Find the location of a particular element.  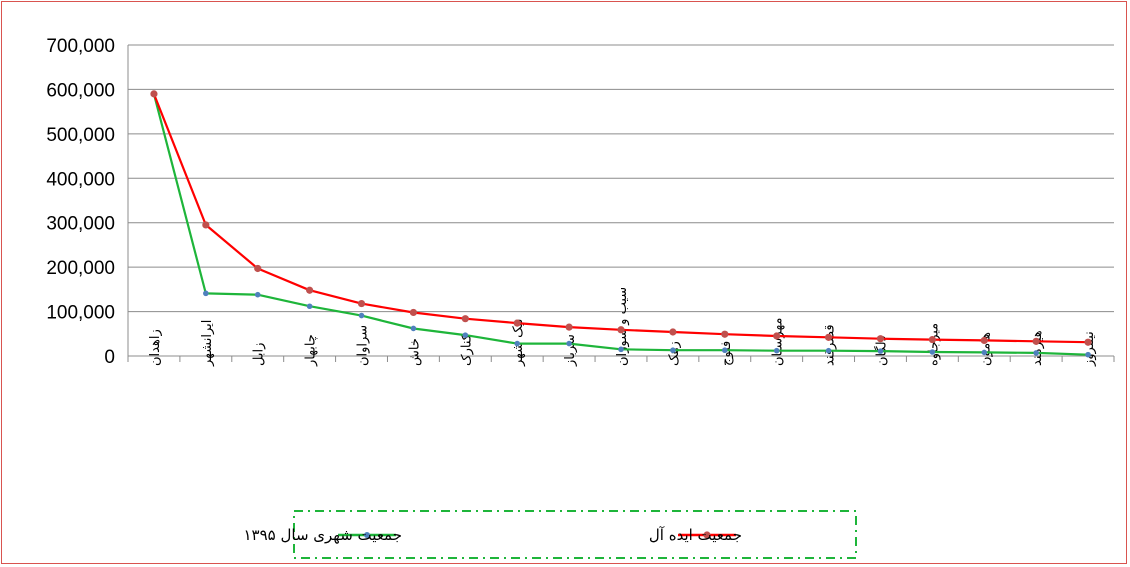

x-tick-label: هامون is located at coordinates (985, 349).